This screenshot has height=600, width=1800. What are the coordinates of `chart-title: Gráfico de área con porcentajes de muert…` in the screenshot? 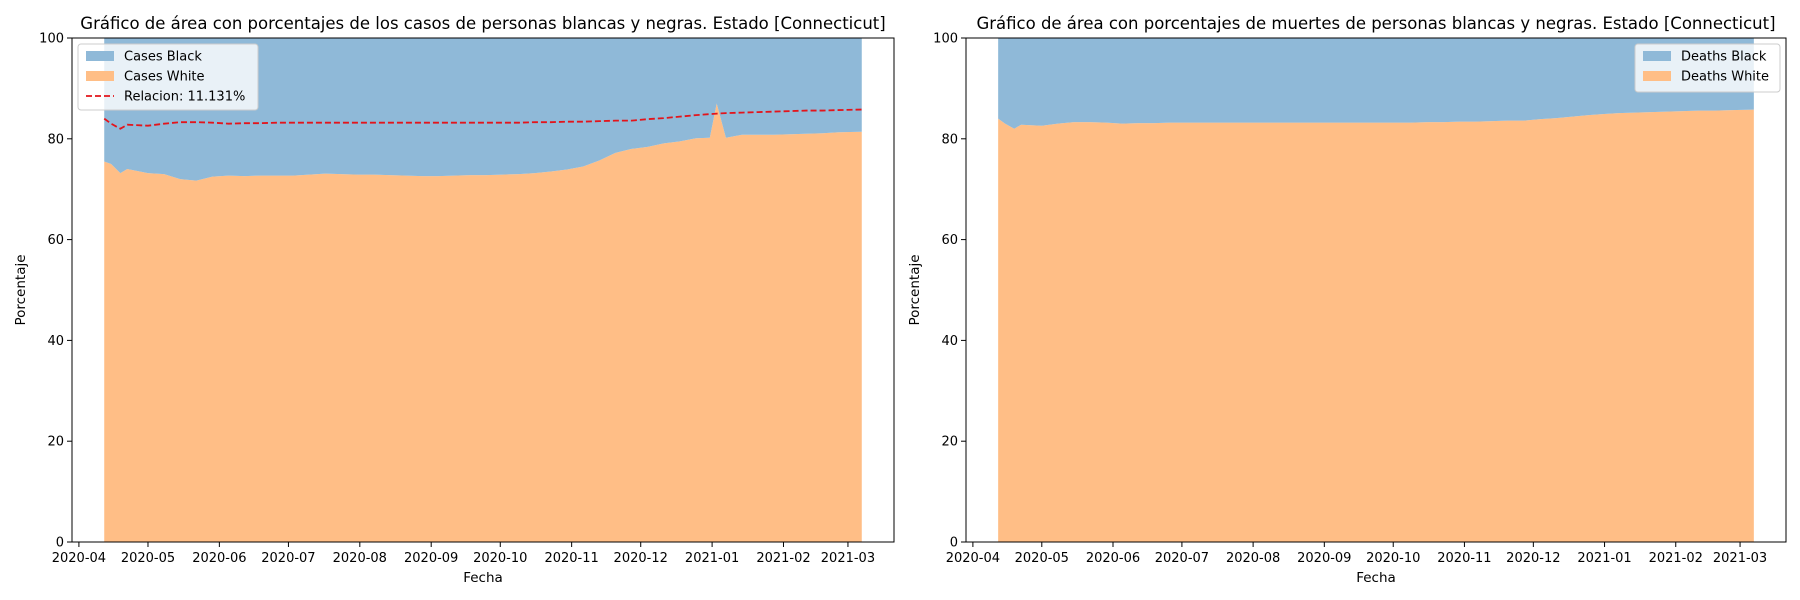 It's located at (1375, 23).